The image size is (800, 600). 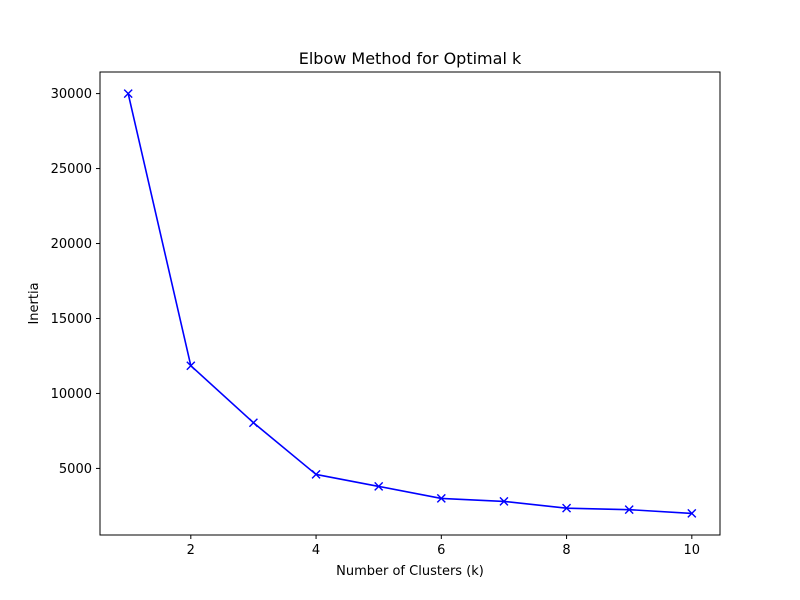 I want to click on x-tick-label: 10, so click(x=692, y=550).